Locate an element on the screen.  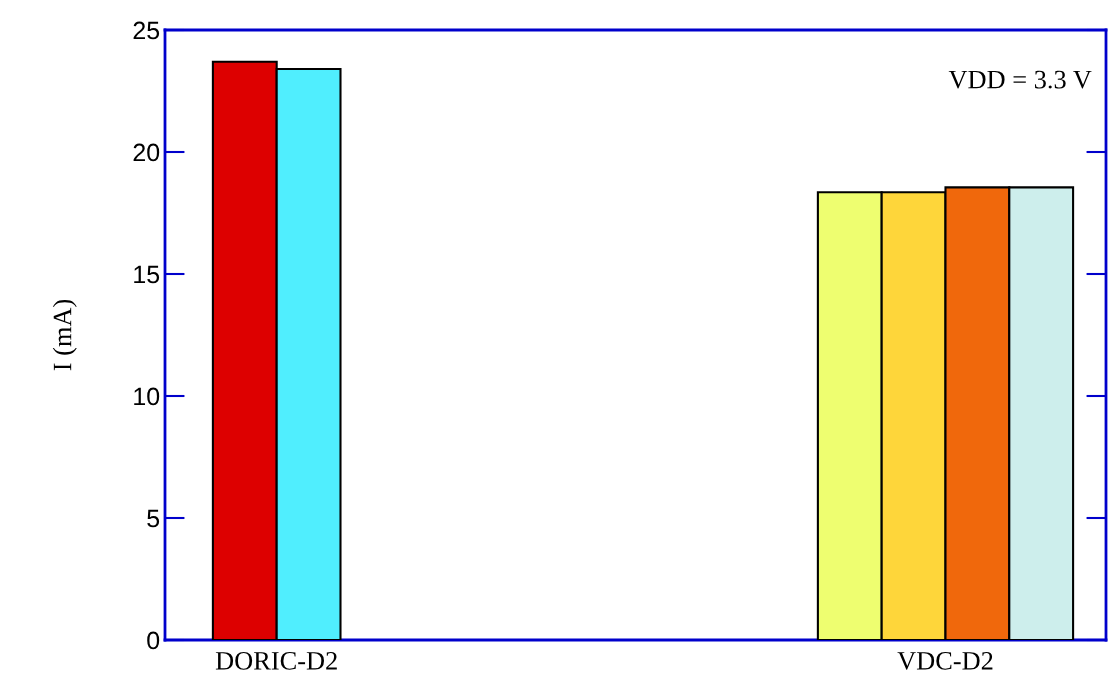
y-tick-label: 25 is located at coordinates (146, 30).